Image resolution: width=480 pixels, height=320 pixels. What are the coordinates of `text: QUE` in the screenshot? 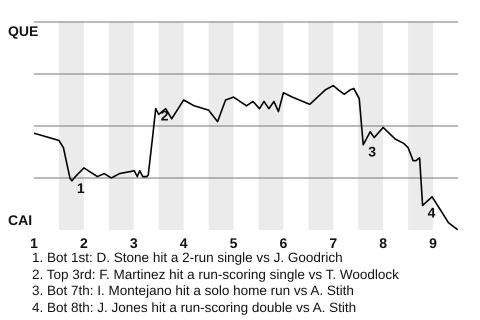 It's located at (23, 31).